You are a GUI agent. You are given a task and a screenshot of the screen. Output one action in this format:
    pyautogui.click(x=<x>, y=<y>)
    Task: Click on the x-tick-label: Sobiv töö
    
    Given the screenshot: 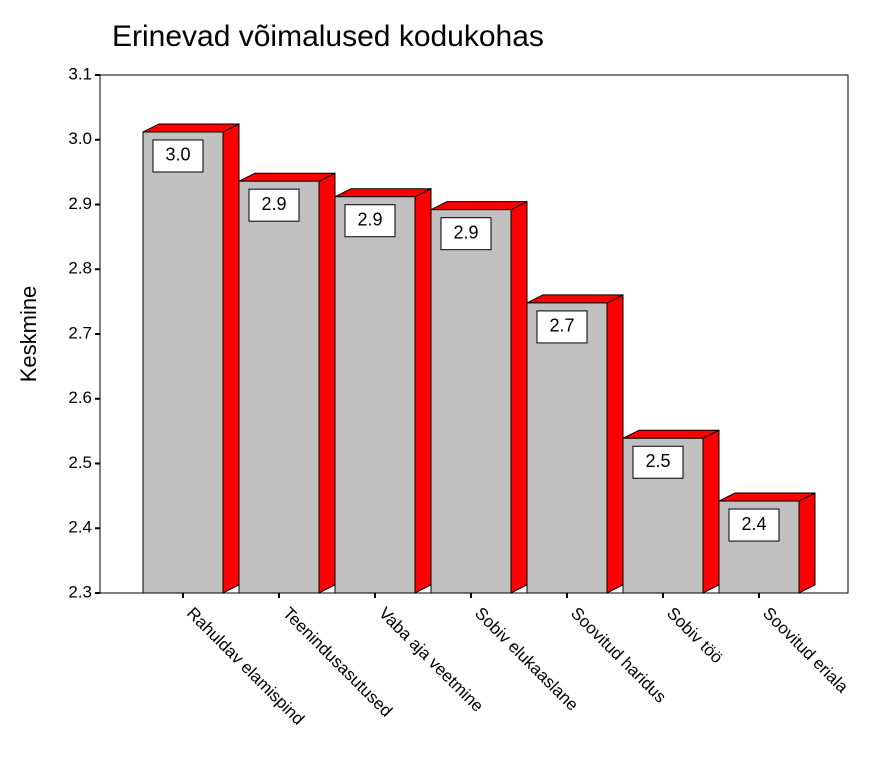 What is the action you would take?
    pyautogui.click(x=695, y=636)
    